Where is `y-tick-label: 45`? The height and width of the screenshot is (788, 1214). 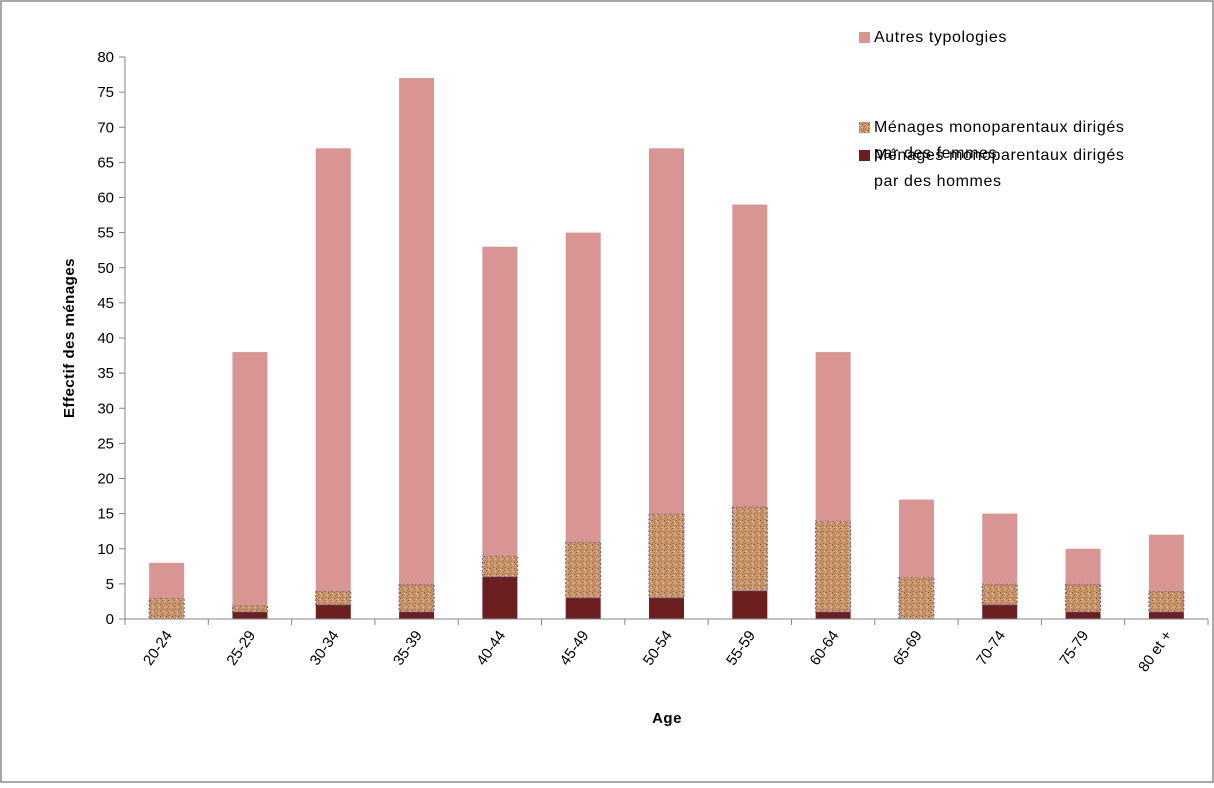
y-tick-label: 45 is located at coordinates (105, 303).